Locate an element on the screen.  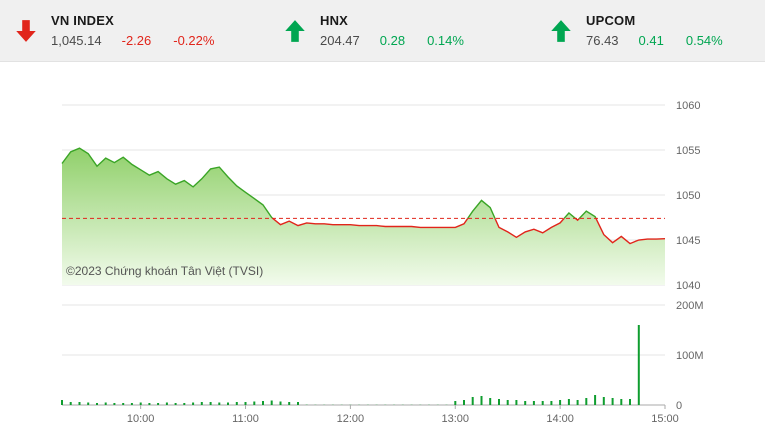
index-ticker-text: UPCOM 76.43 0.41 0.54% is located at coordinates (665, 30).